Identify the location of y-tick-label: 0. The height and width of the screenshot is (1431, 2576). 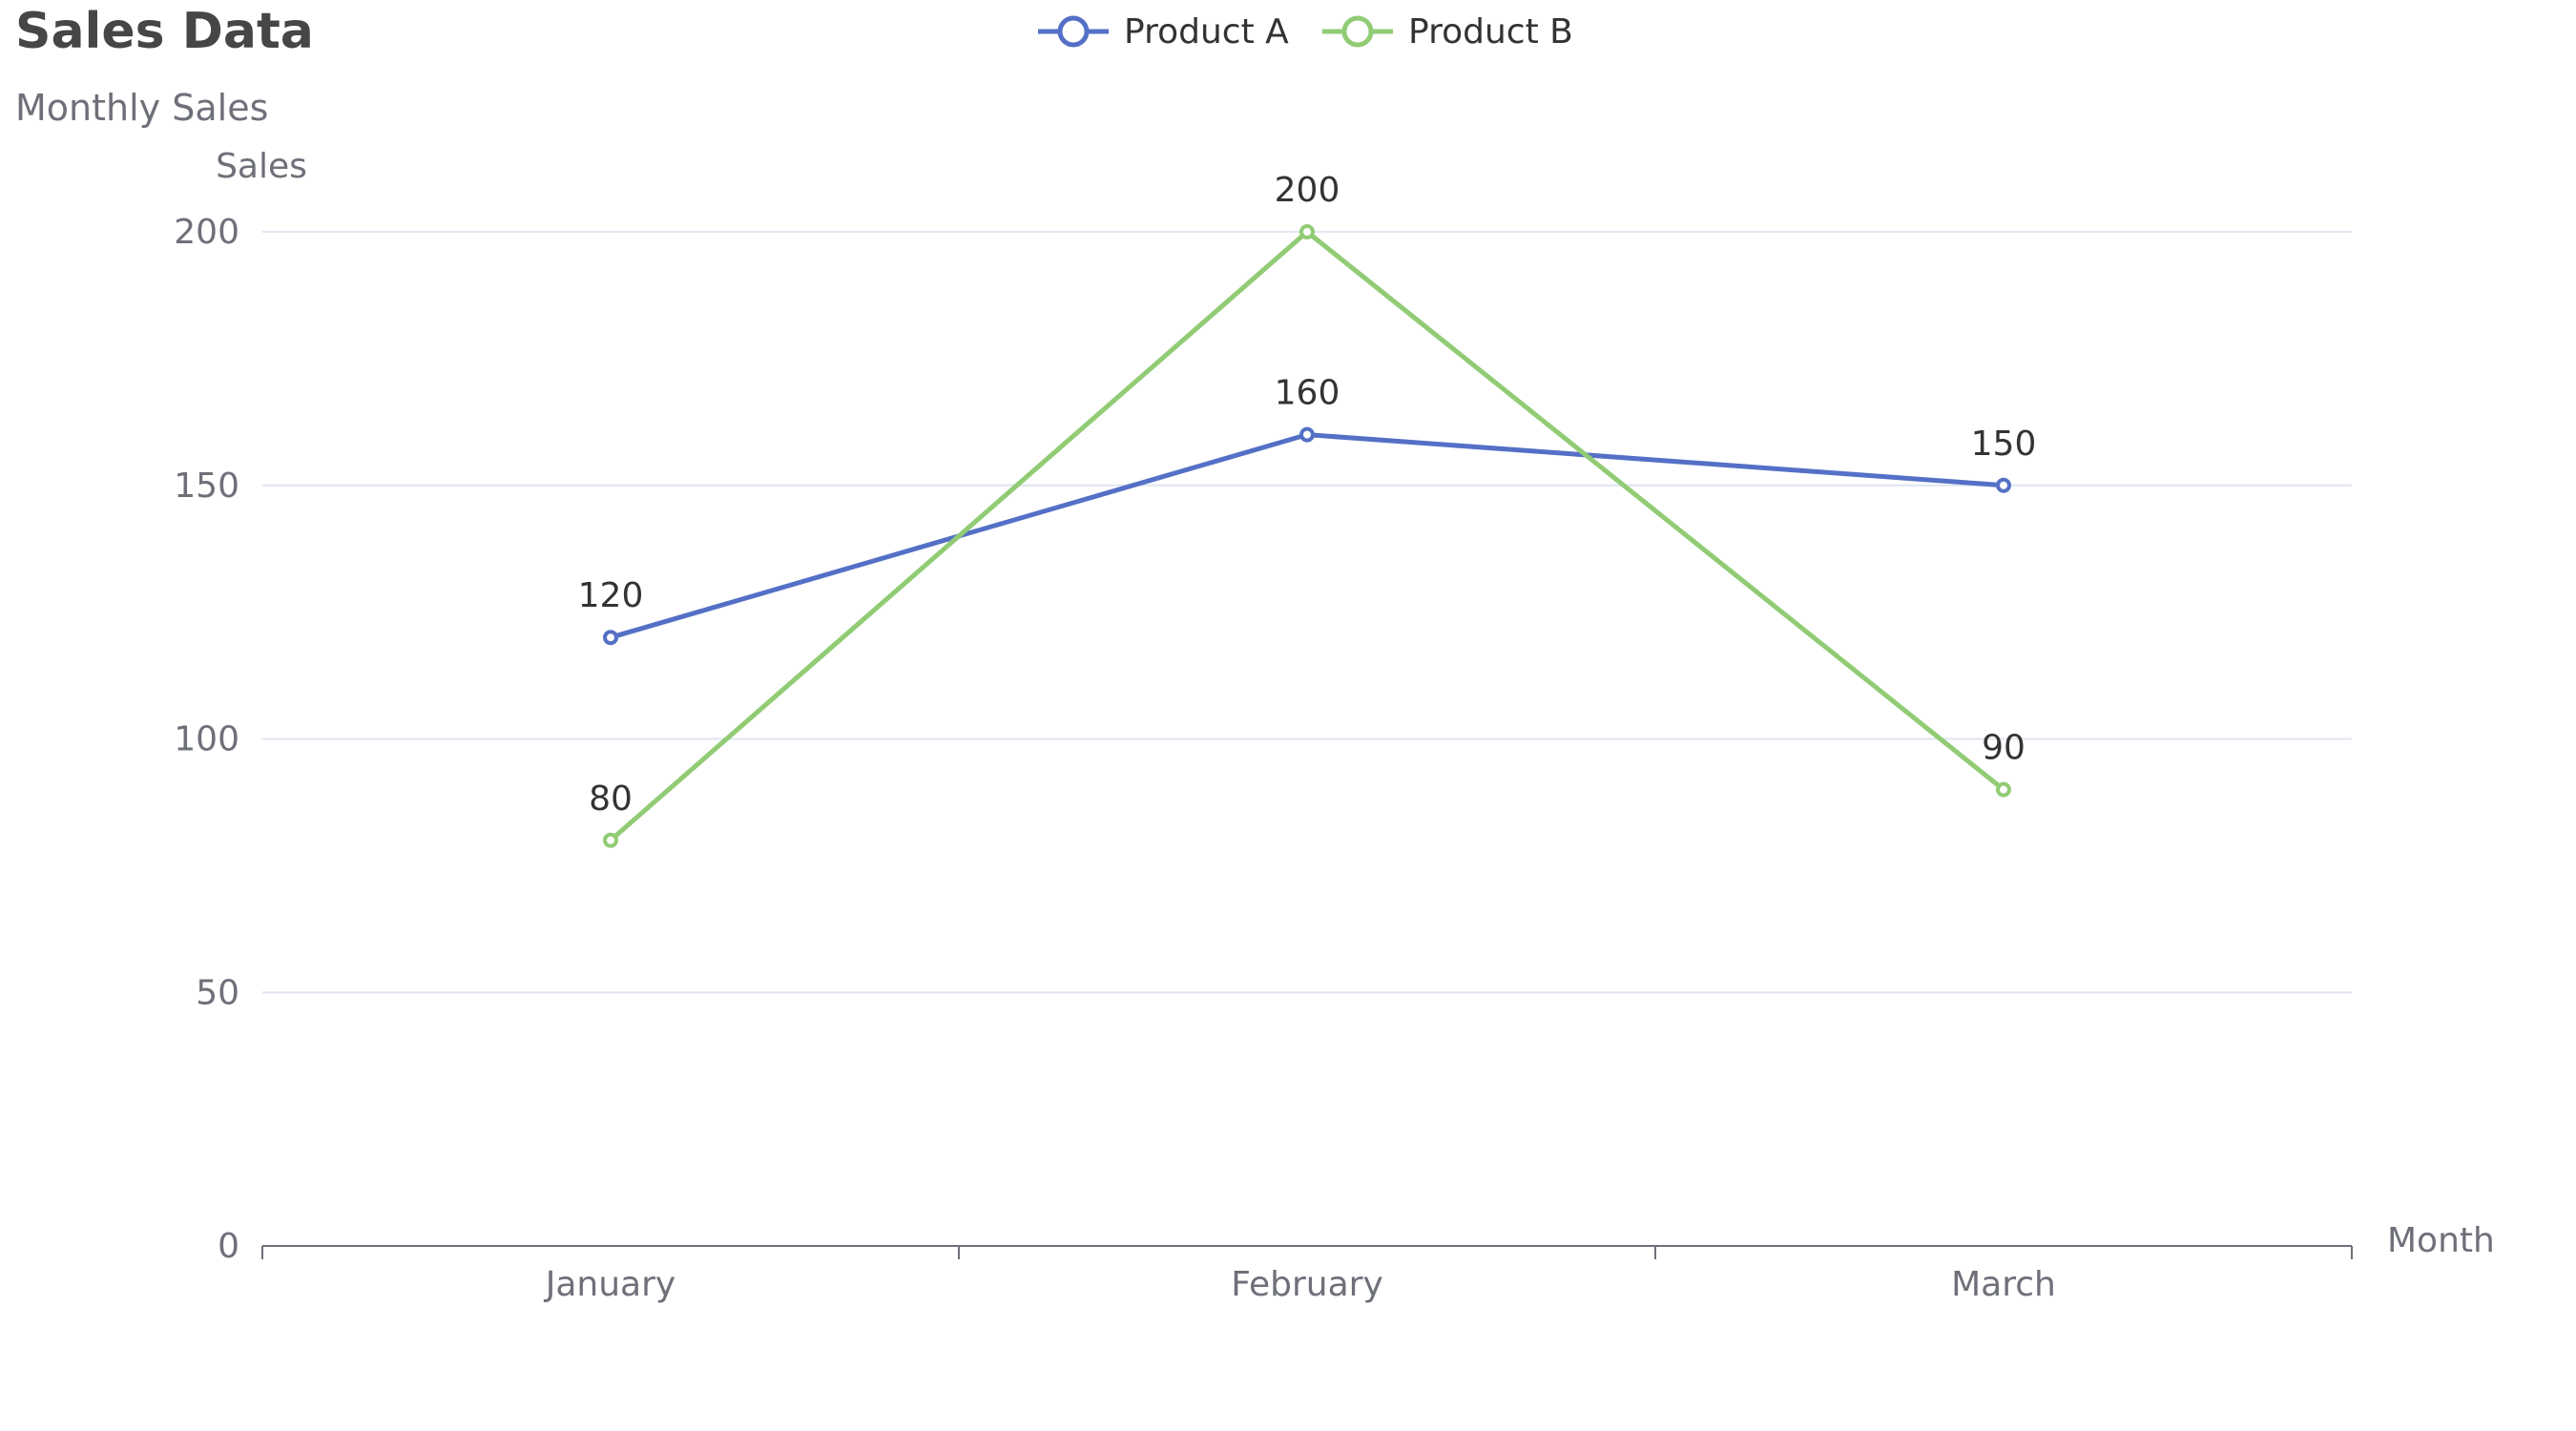
(228, 1246).